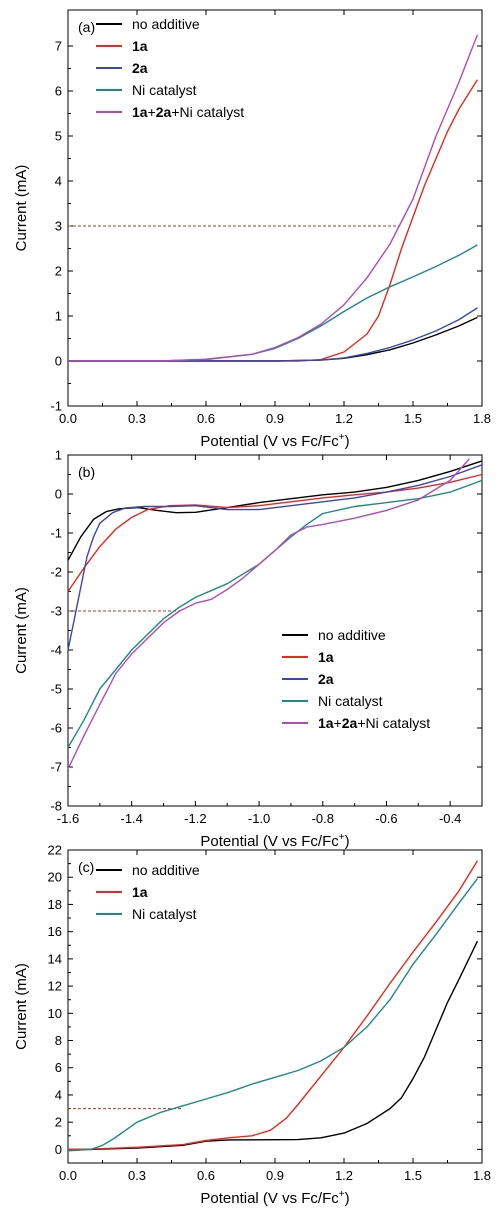 This screenshot has height=1209, width=496. Describe the element at coordinates (86, 472) in the screenshot. I see `panel-label: (b)` at that location.